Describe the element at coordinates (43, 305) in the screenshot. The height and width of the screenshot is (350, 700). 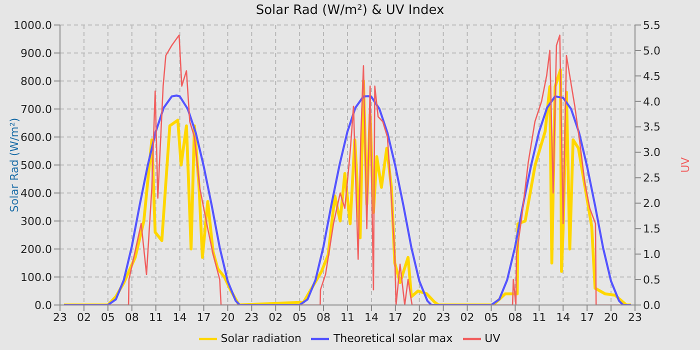
I see `y-tick-label: 0.0` at that location.